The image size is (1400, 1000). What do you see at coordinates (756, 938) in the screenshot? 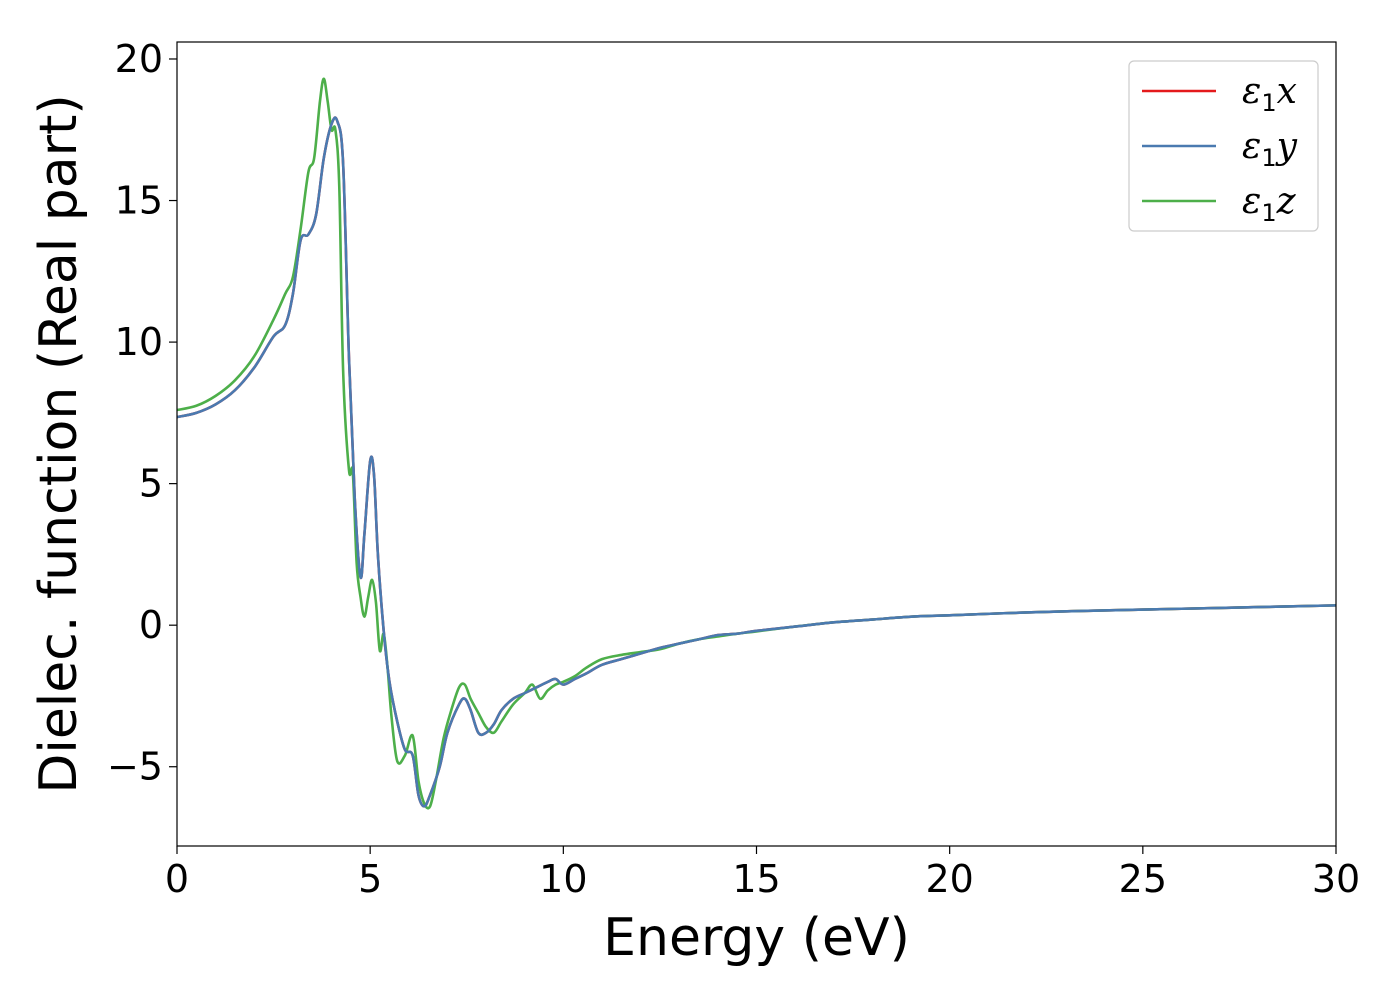
I see `x-axis-label: Energy (eV)` at bounding box center [756, 938].